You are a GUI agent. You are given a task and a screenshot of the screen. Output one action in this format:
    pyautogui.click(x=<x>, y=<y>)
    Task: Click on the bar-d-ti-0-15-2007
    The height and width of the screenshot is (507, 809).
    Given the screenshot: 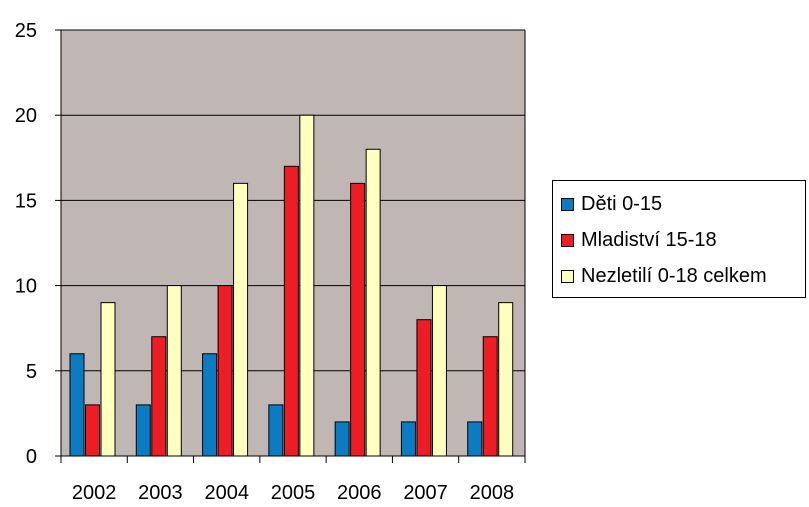 What is the action you would take?
    pyautogui.click(x=408, y=439)
    